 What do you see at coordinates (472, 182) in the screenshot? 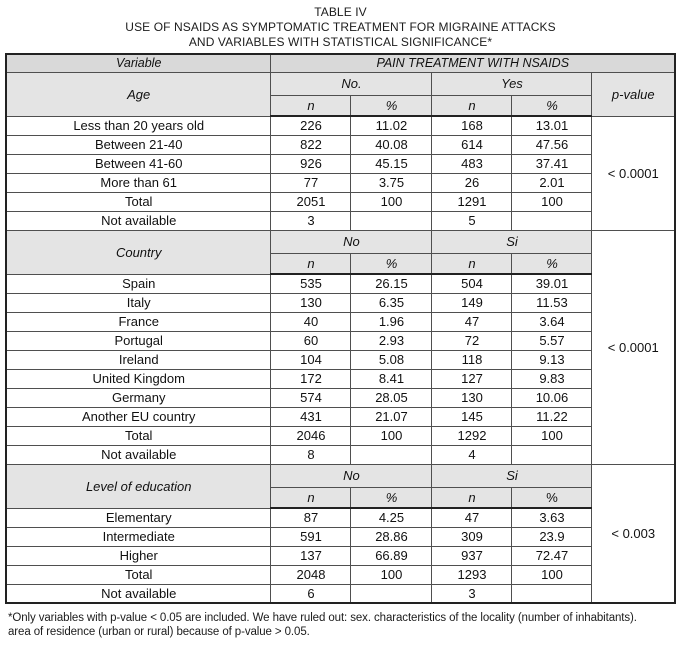
I see `data-cell: 26` at bounding box center [472, 182].